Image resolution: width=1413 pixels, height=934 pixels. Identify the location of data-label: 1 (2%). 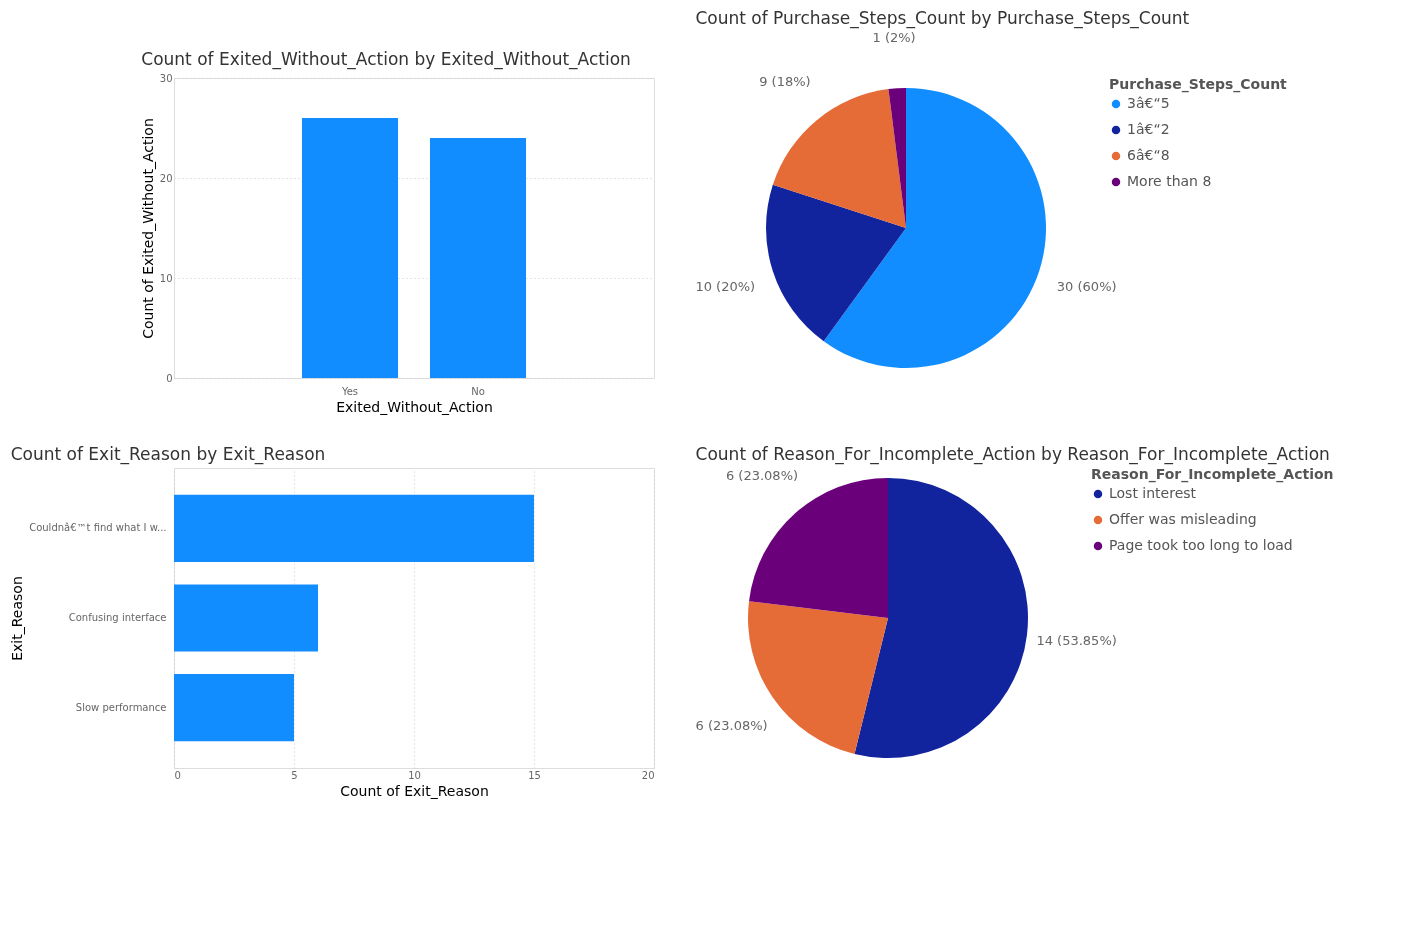
(894, 38).